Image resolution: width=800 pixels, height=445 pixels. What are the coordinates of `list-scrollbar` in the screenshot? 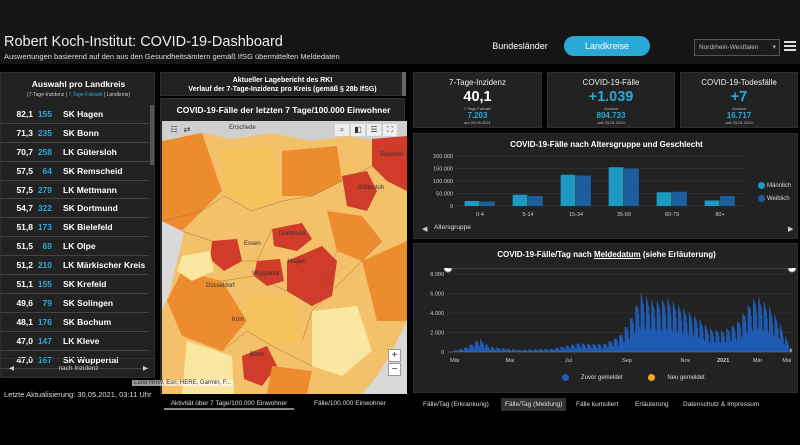 It's located at (152, 135).